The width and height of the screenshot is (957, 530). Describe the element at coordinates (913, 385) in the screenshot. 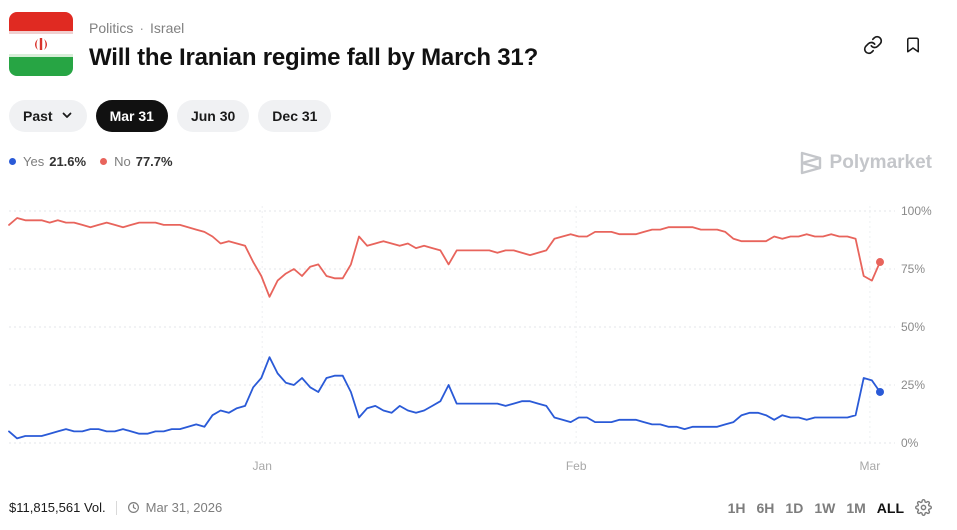

I see `y-tick-label: 25%` at that location.